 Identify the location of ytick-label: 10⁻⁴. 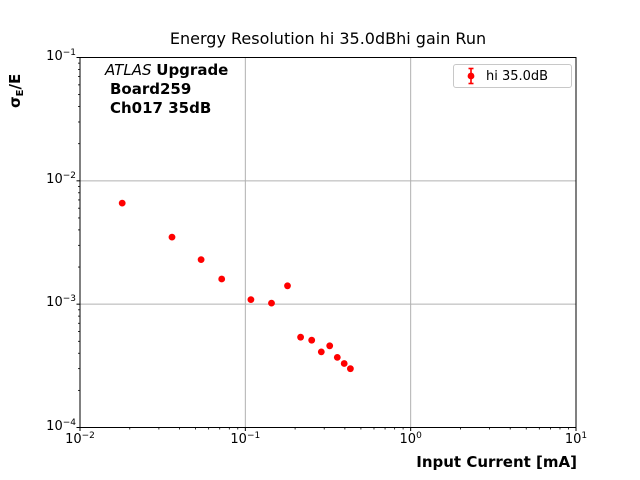
(61, 425).